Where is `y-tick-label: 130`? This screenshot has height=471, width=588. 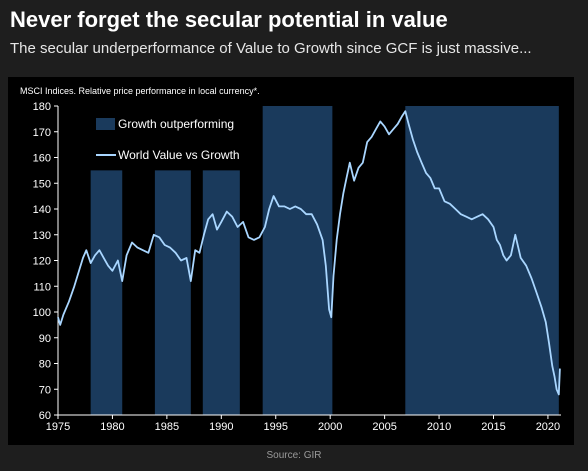
y-tick-label: 130 is located at coordinates (42, 236).